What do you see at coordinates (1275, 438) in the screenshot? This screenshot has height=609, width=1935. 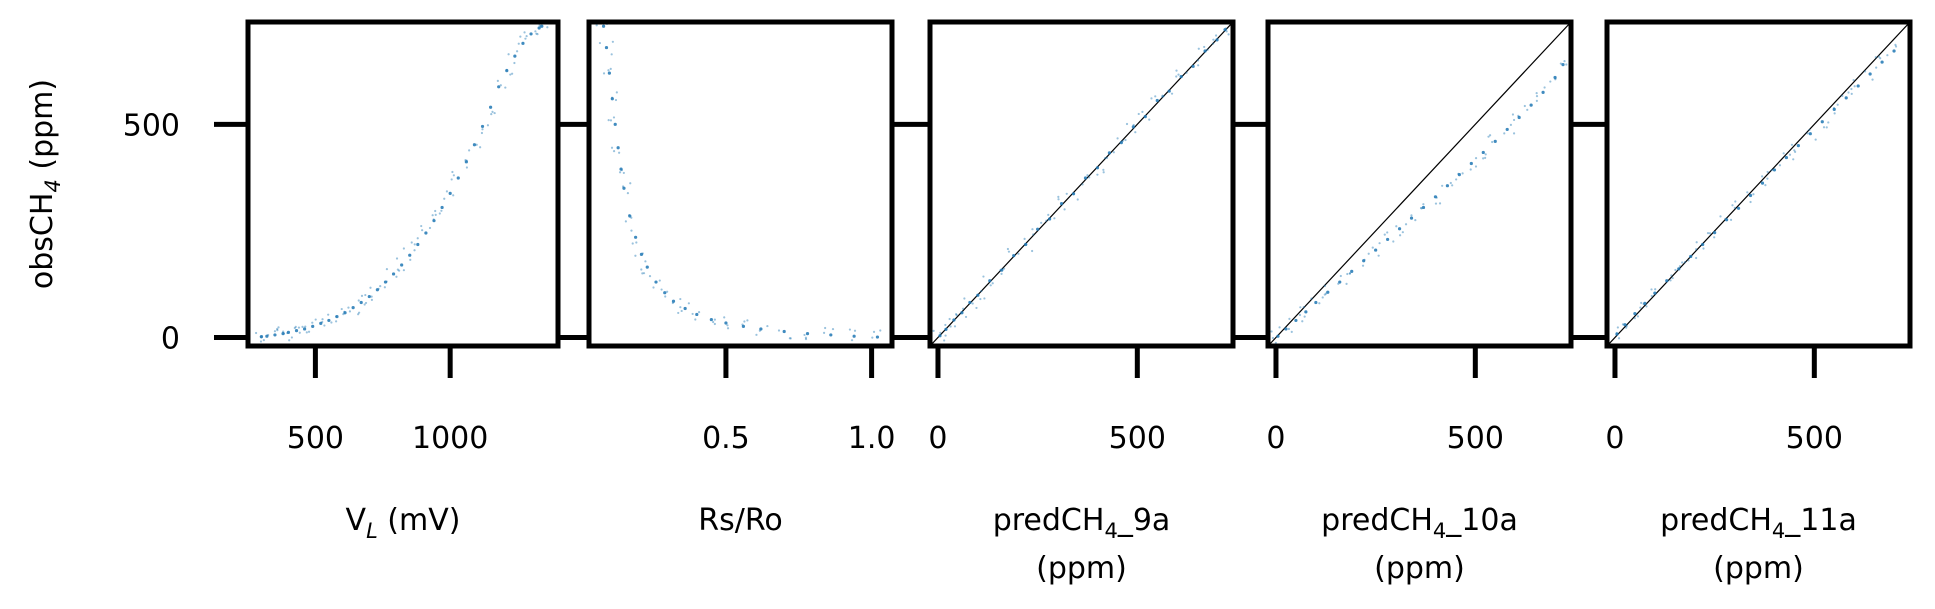 I see `x-tick-label: 0` at bounding box center [1275, 438].